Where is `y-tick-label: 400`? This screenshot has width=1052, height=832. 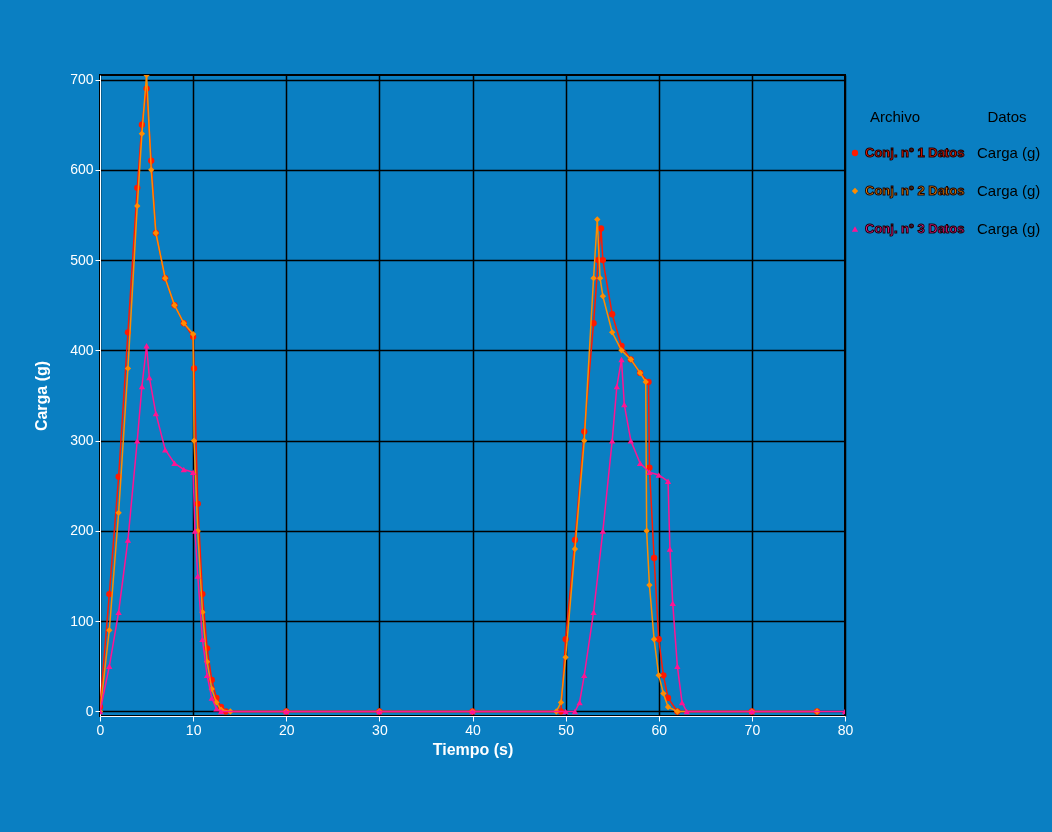 y-tick-label: 400 is located at coordinates (82, 349).